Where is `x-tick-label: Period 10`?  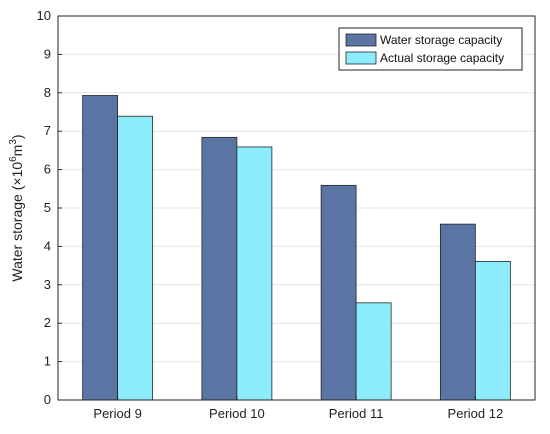 x-tick-label: Period 10 is located at coordinates (237, 413).